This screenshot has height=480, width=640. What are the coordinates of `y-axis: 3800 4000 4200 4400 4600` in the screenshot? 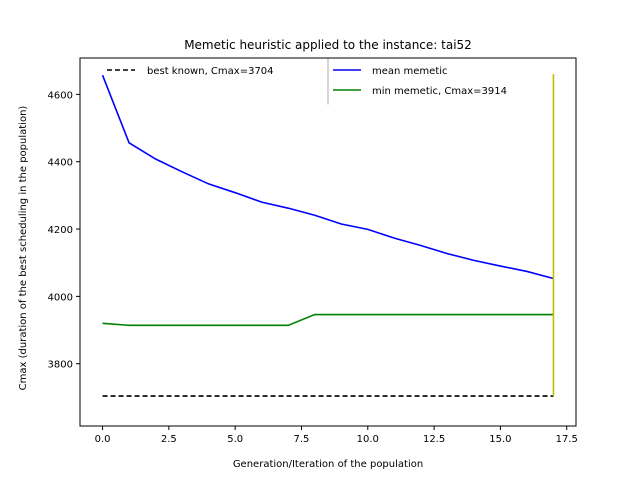 It's located at (64, 230).